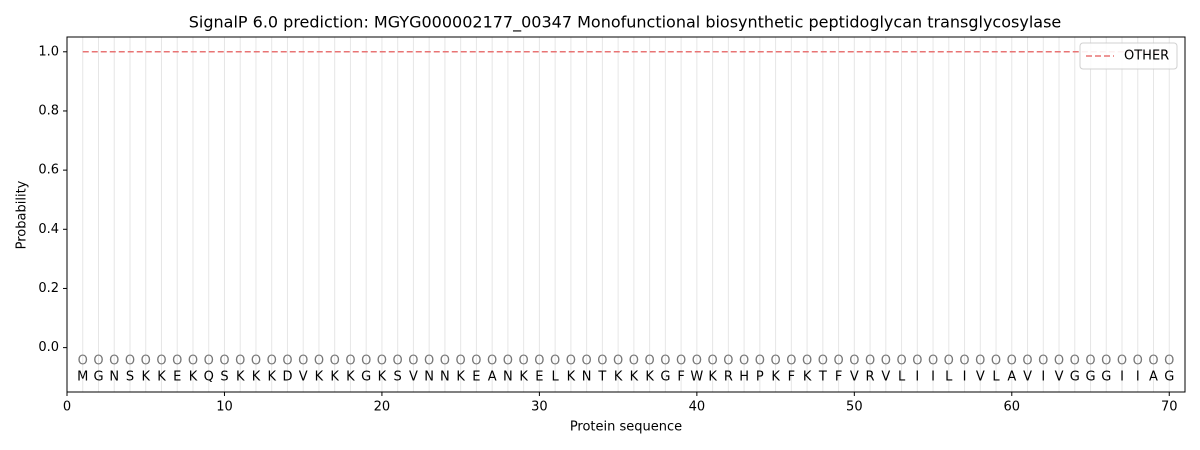 This screenshot has height=450, width=1200. I want to click on y-tick-label: 0.6, so click(48, 170).